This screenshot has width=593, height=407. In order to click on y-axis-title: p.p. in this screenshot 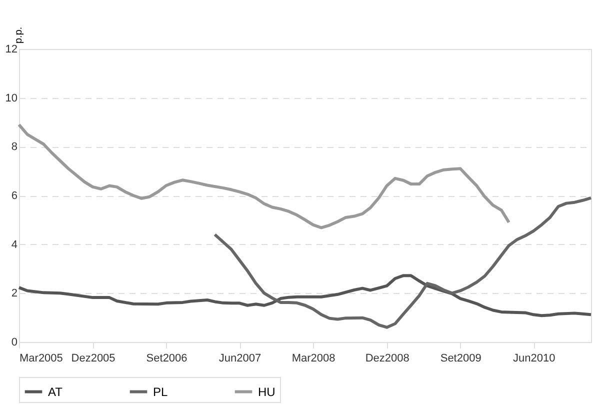, I will do `click(19, 35)`.